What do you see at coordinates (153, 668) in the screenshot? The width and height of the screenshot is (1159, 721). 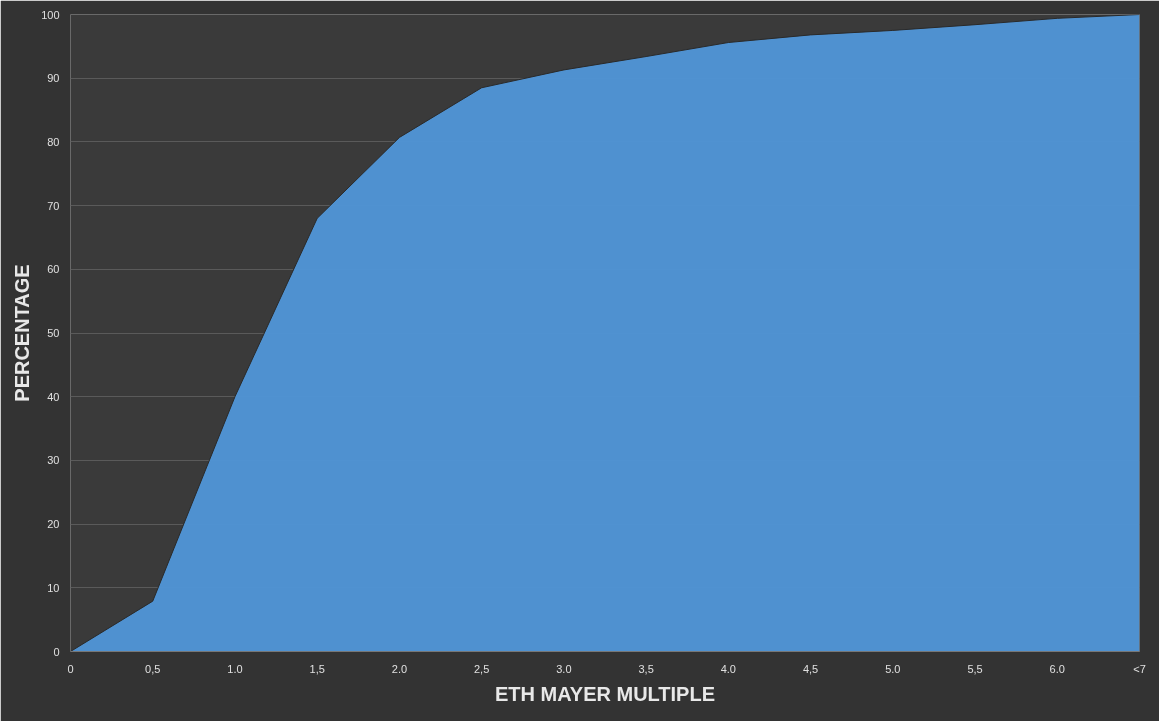 I see `x-tick-label: 0,5` at bounding box center [153, 668].